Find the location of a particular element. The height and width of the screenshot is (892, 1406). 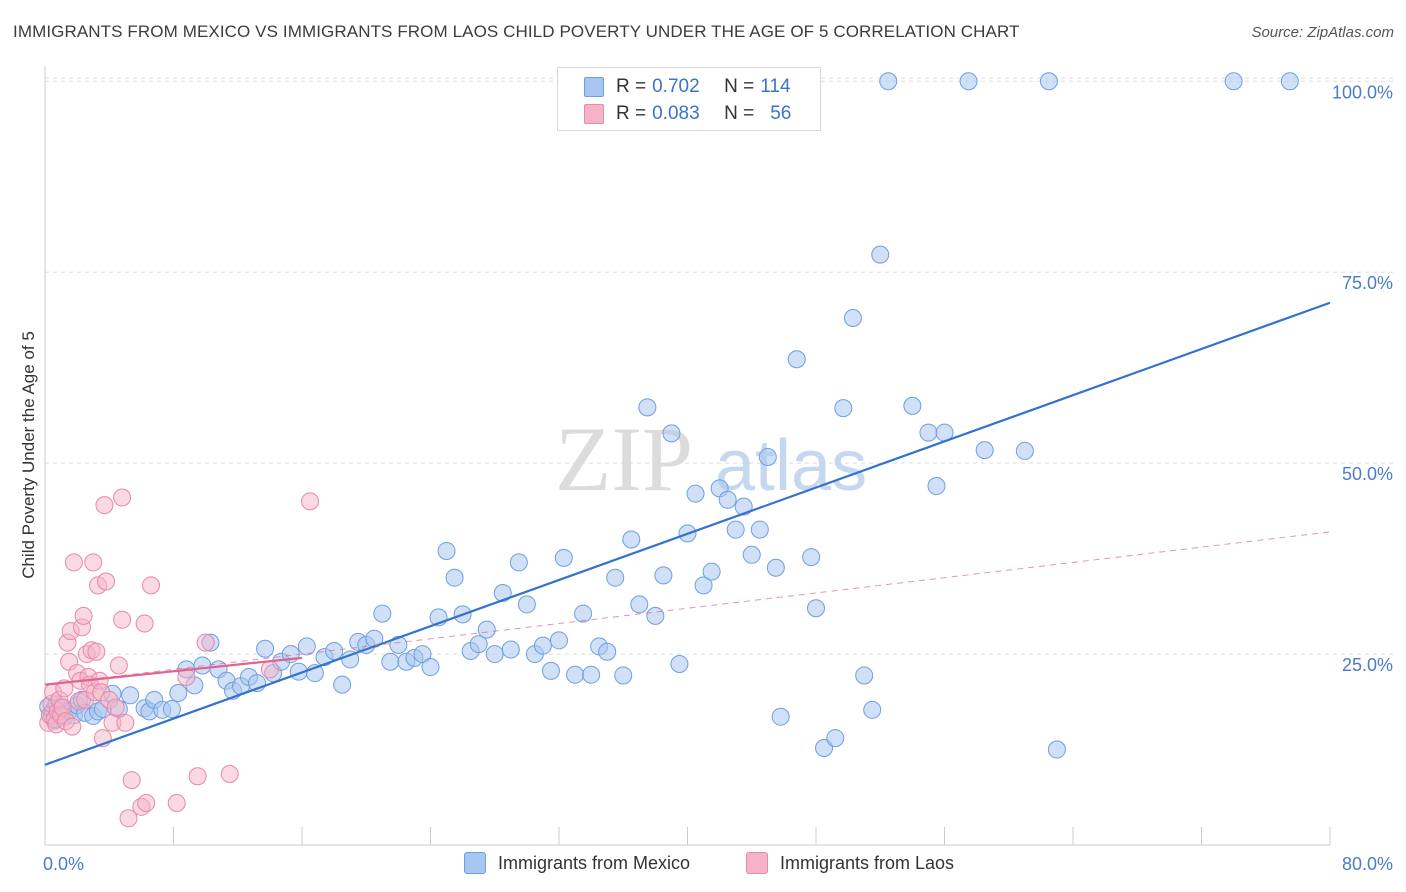

y-tick-label: 75.0% is located at coordinates (1367, 283).